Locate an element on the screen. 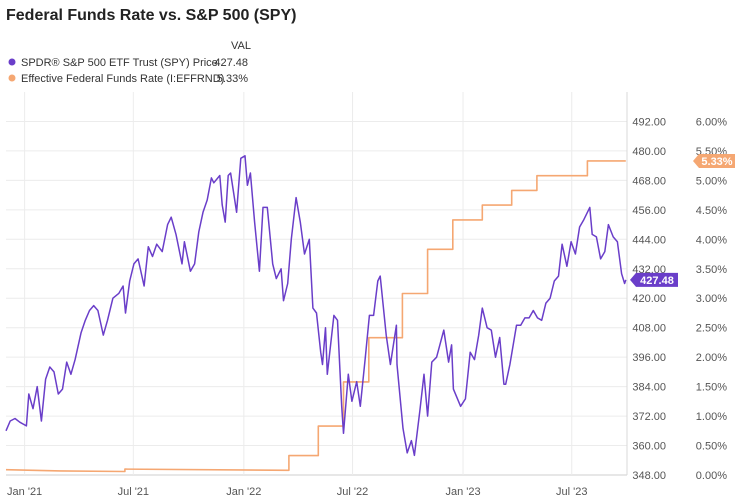 This screenshot has height=504, width=750. end-value-badges: 427.48 5.33% is located at coordinates (682, 220).